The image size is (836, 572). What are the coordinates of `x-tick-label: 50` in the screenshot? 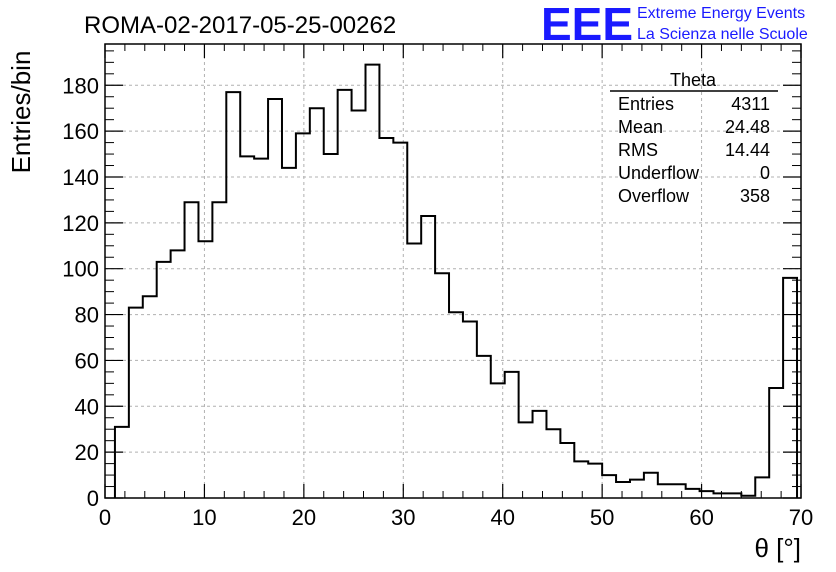 It's located at (602, 517).